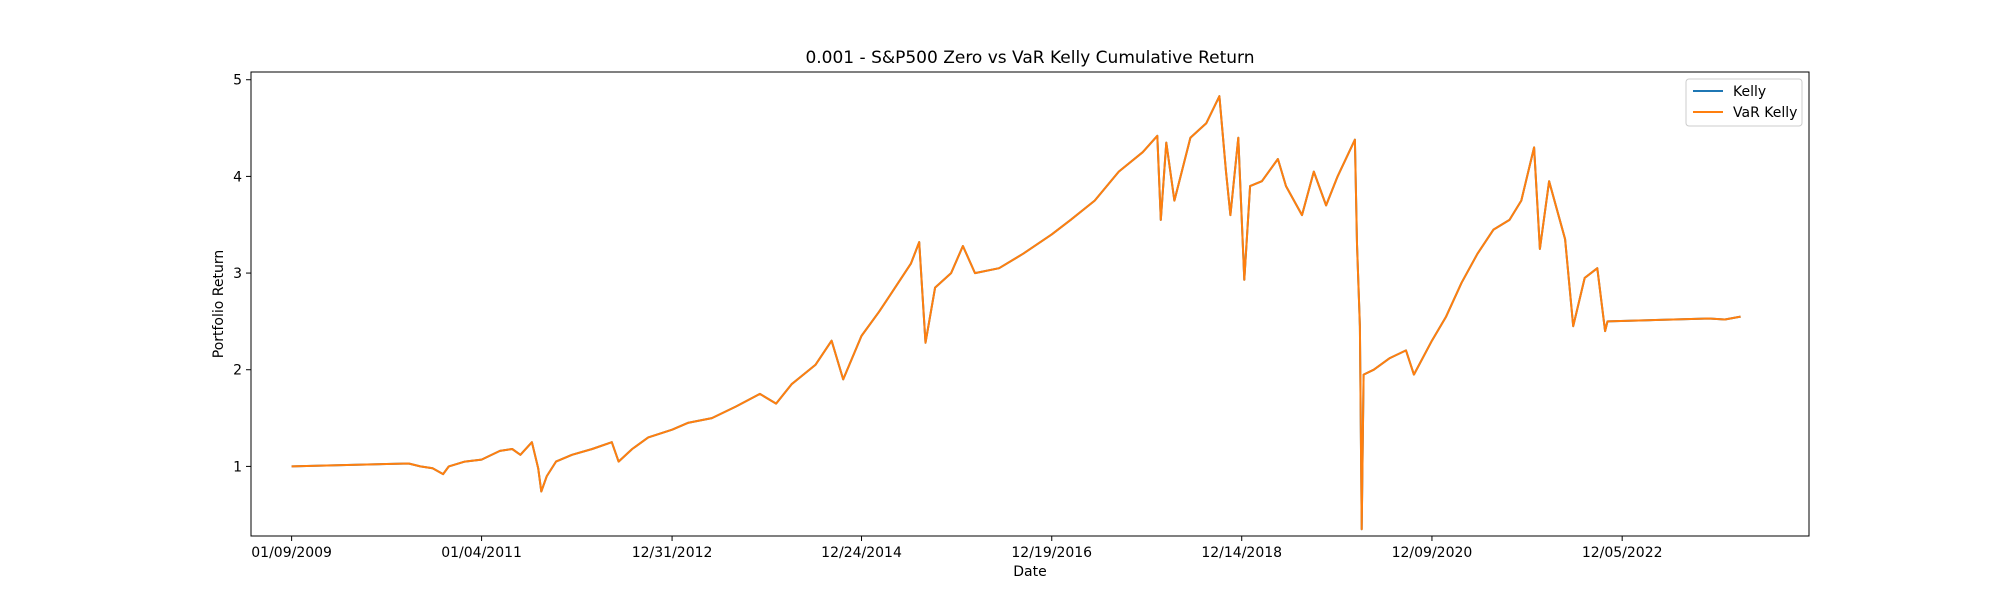  Describe the element at coordinates (1029, 572) in the screenshot. I see `x-axis-label: Date` at that location.